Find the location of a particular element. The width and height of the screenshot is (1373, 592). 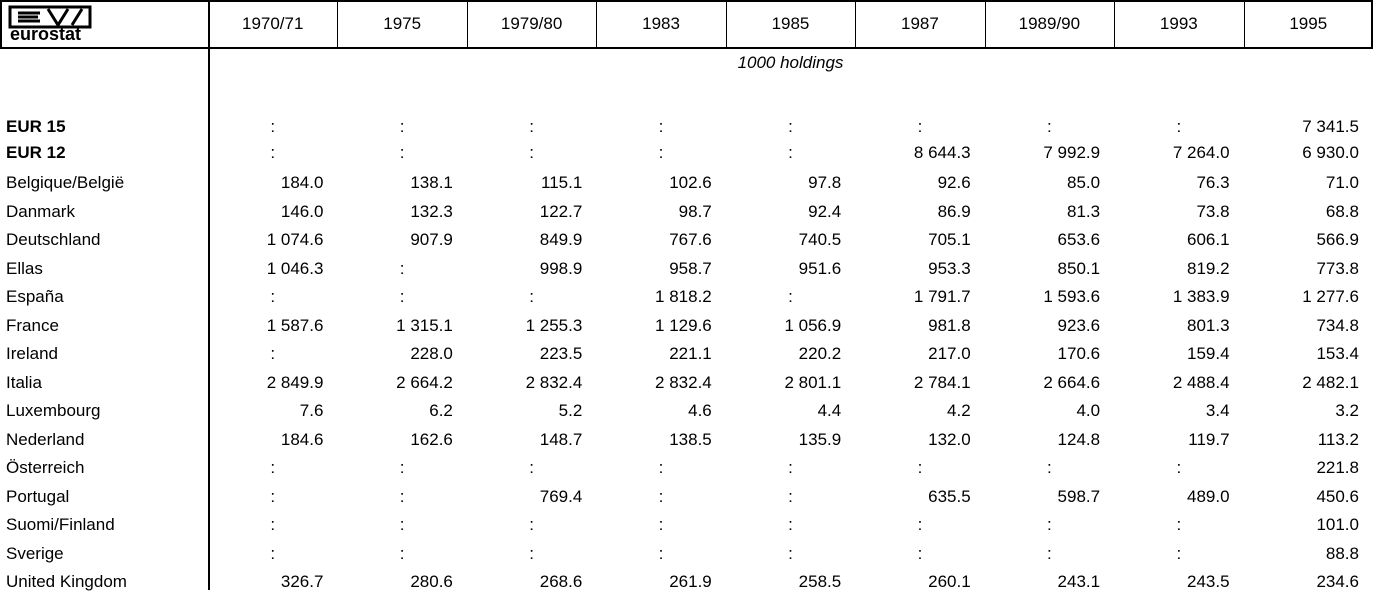

cell: 1 315.1 is located at coordinates (424, 325).